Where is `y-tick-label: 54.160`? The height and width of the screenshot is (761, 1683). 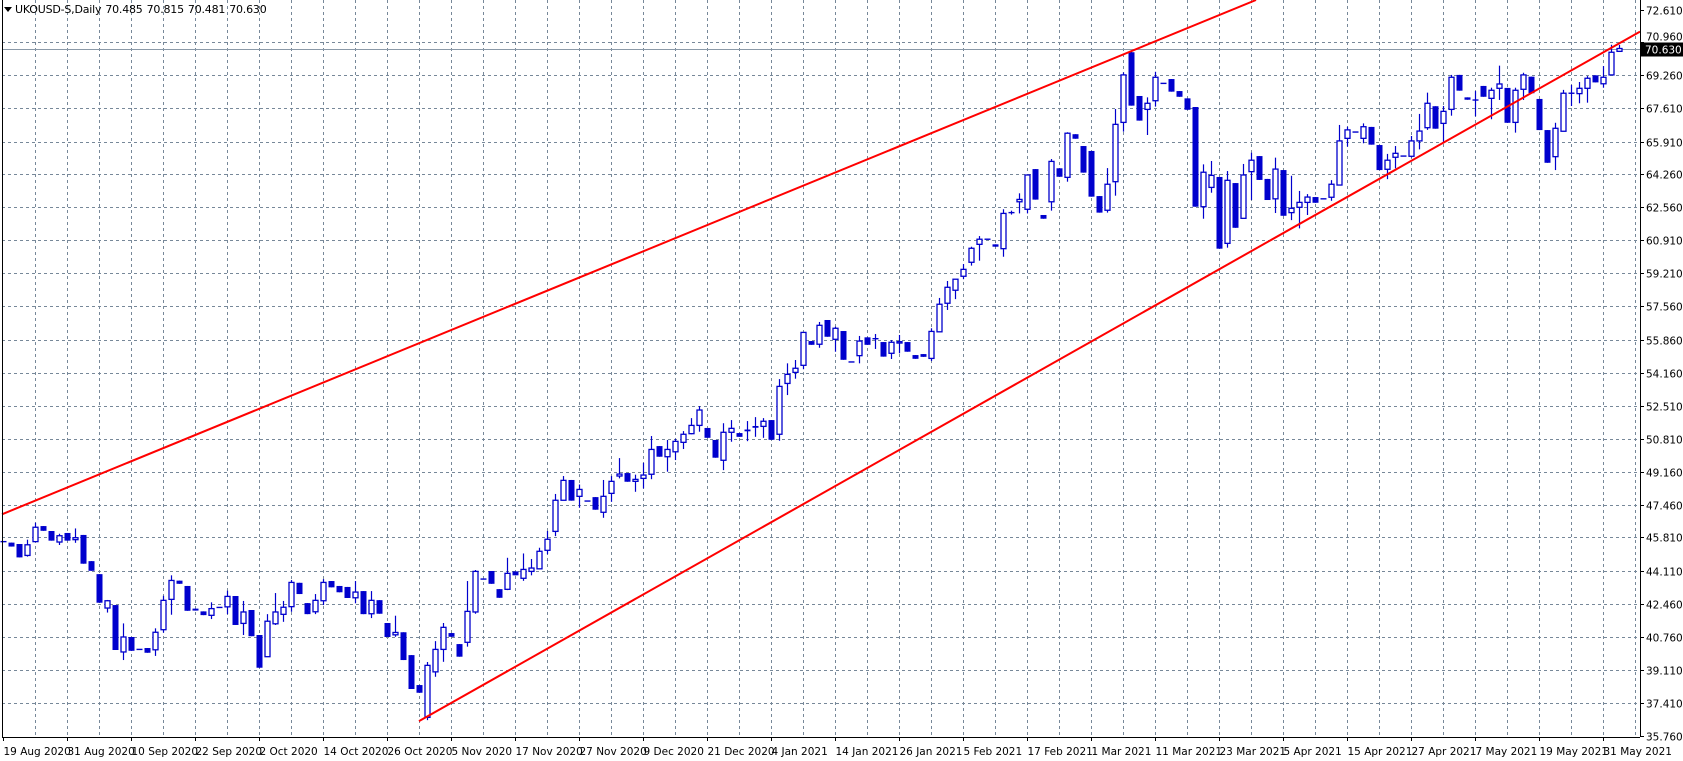 y-tick-label: 54.160 is located at coordinates (1664, 375).